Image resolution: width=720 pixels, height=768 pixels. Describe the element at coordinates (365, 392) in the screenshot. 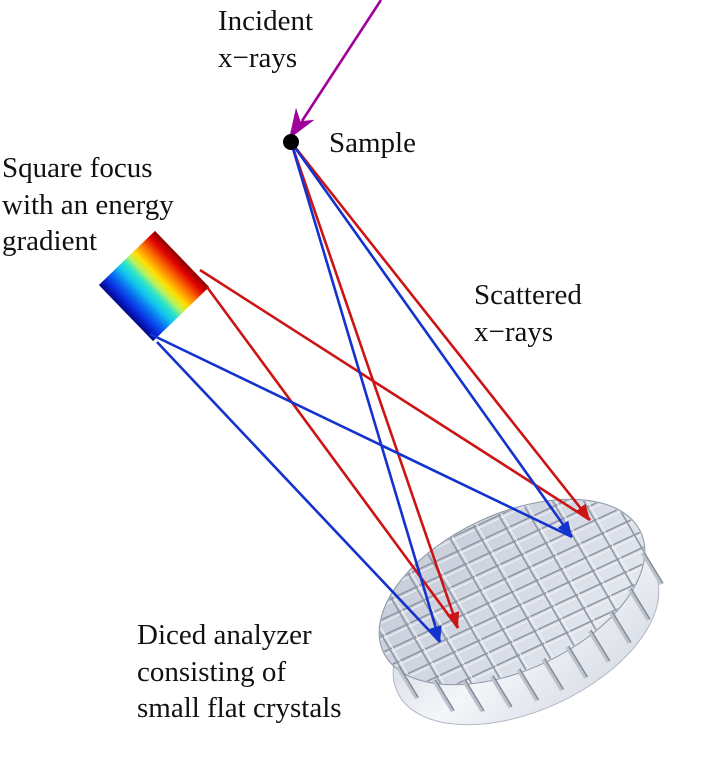

I see `ray-sample-to-analyzer-near-blue` at that location.